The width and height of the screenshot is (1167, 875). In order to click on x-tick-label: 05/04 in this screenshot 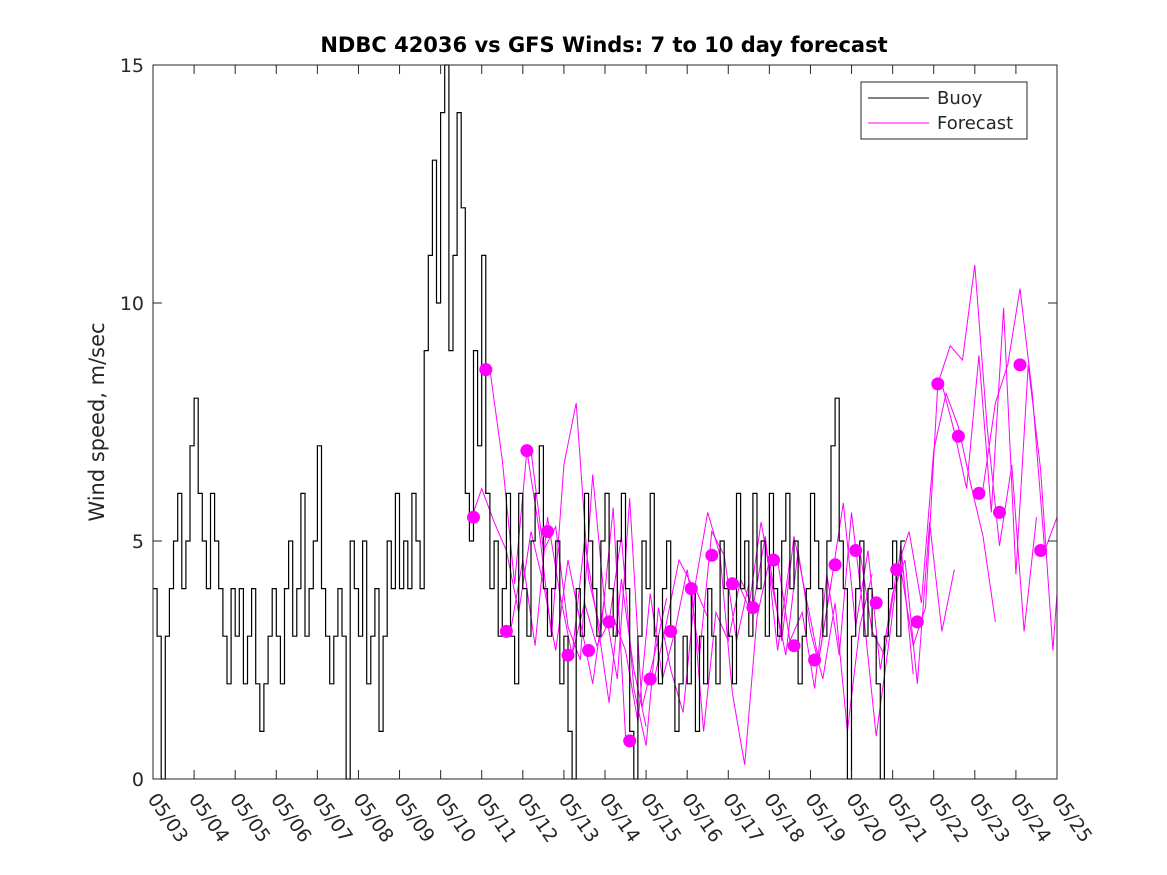, I will do `click(208, 817)`.